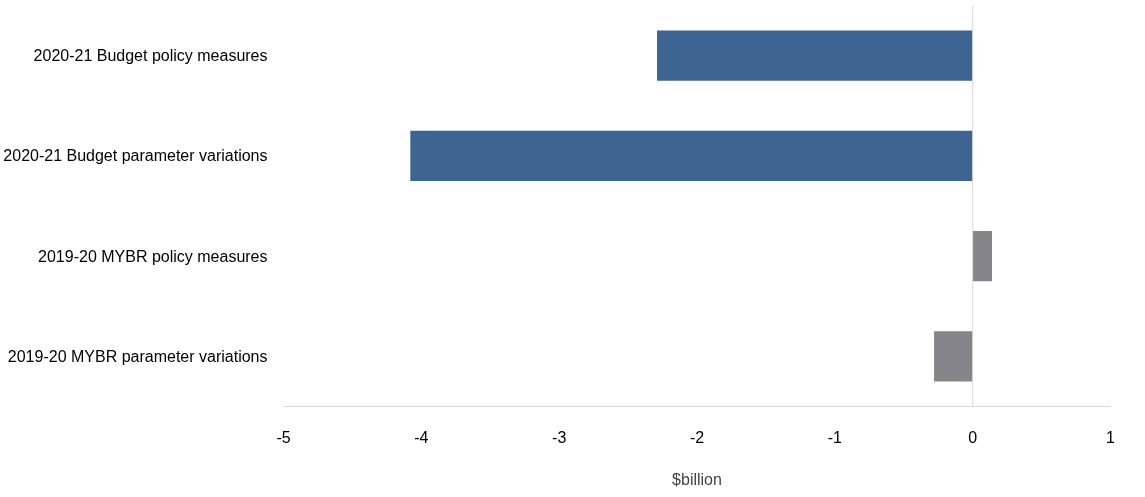  What do you see at coordinates (973, 437) in the screenshot?
I see `x-tick-label: 0` at bounding box center [973, 437].